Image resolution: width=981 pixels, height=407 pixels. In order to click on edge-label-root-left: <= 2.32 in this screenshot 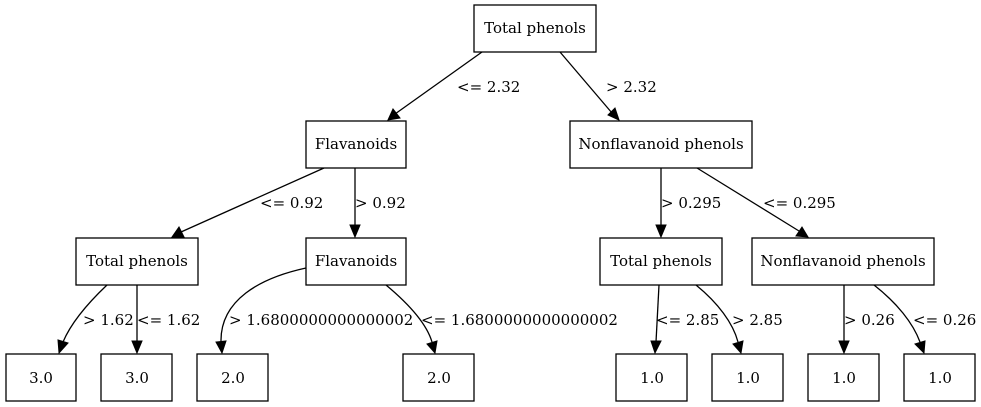, I will do `click(488, 87)`.